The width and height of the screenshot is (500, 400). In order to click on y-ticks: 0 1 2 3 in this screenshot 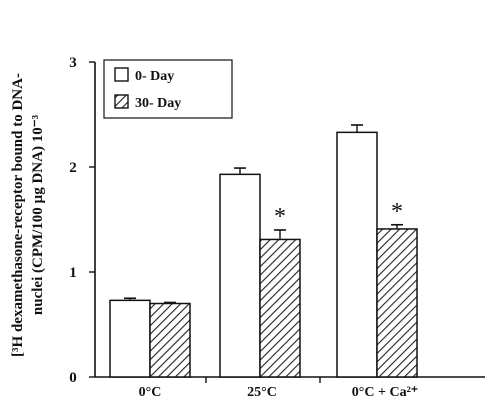, I will do `click(82, 220)`.